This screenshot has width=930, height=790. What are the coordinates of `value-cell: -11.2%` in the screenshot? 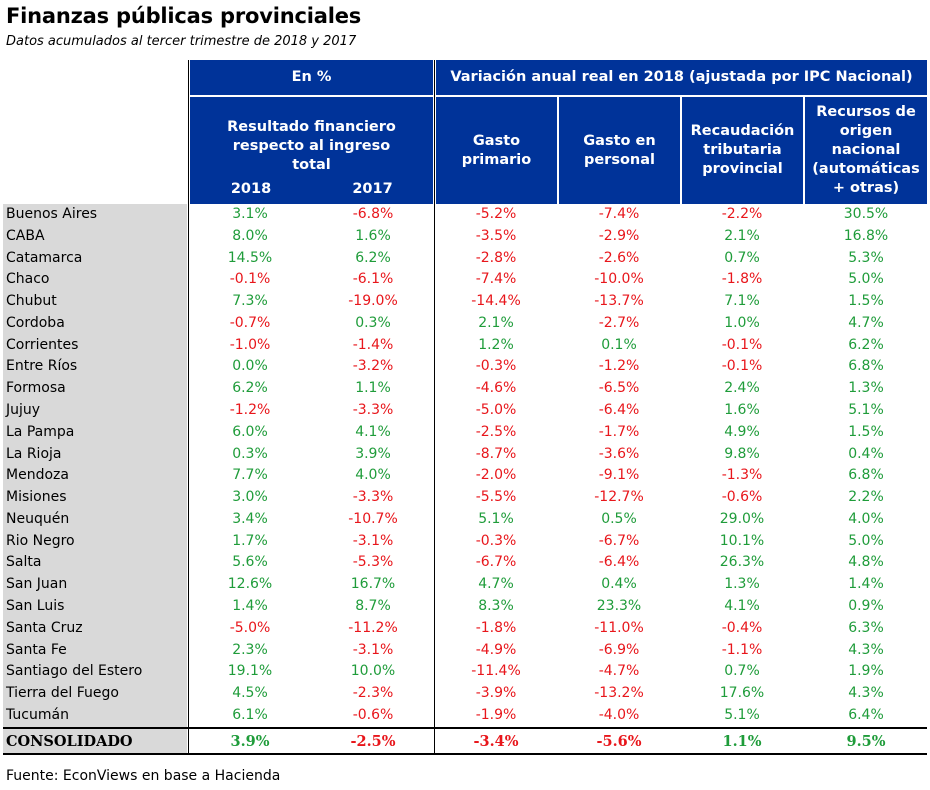 It's located at (373, 627).